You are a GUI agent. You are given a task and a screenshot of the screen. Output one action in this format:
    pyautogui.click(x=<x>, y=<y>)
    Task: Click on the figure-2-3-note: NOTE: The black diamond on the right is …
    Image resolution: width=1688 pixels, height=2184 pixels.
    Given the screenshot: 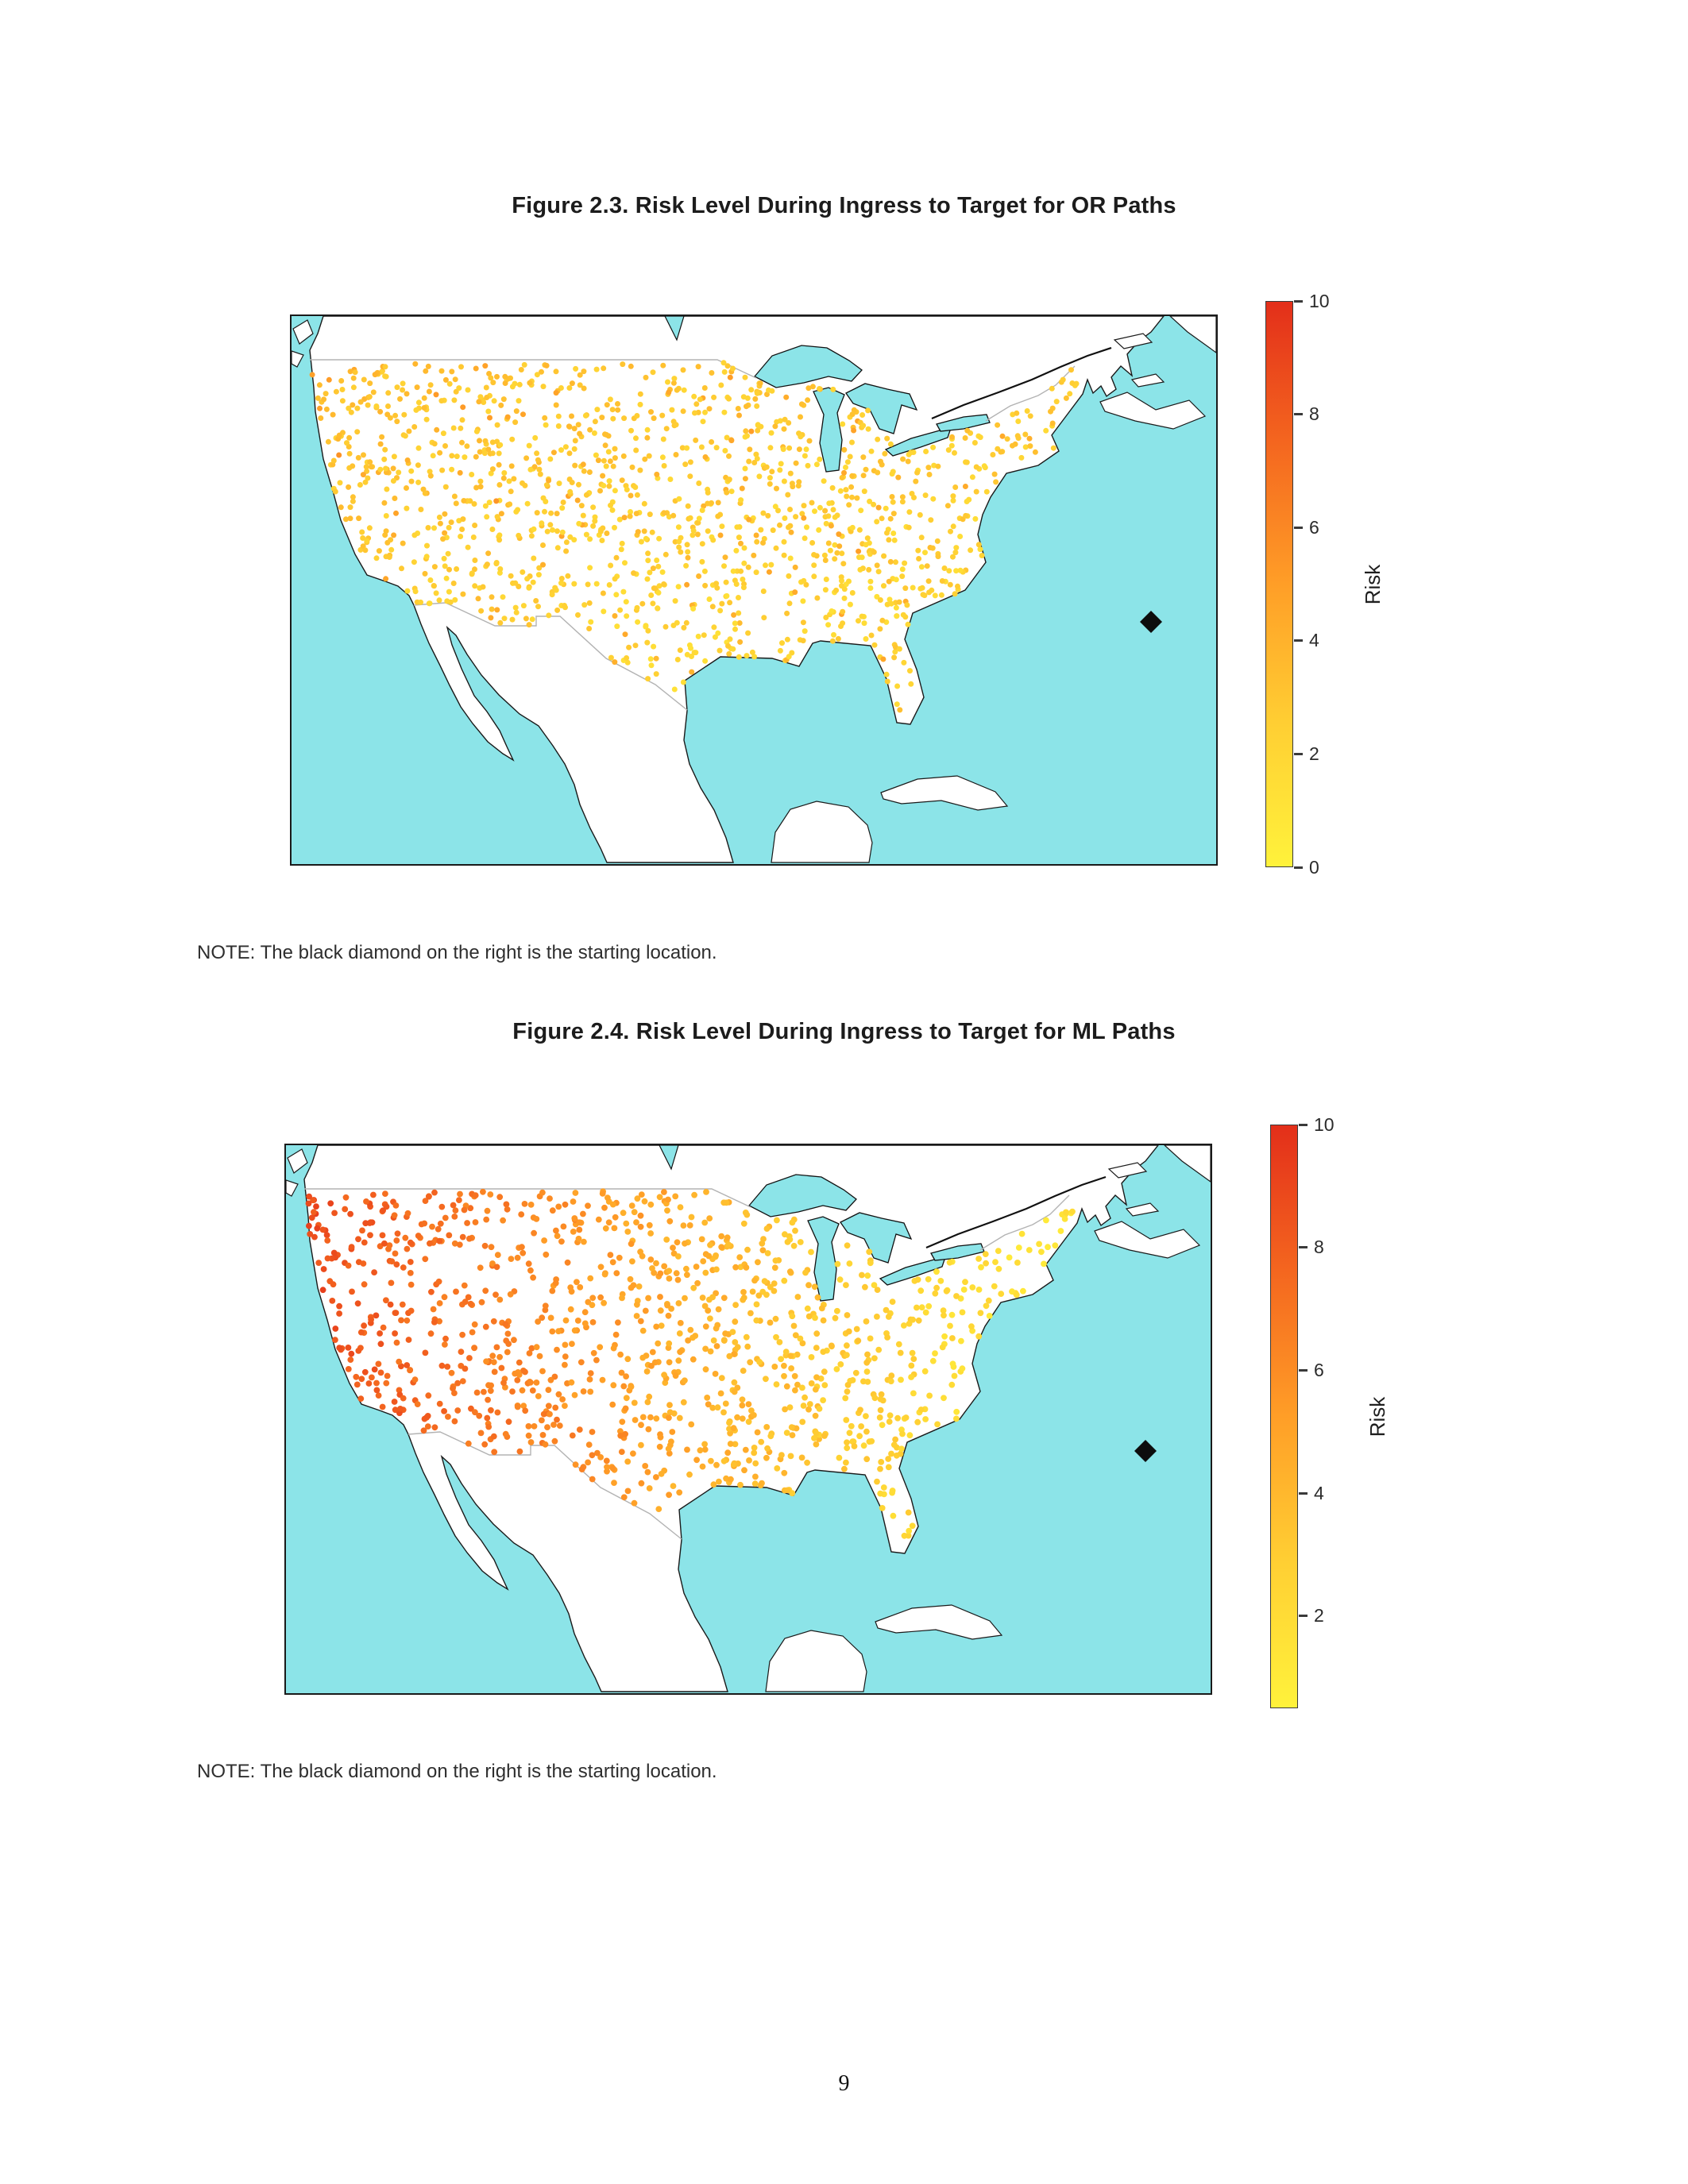 What is the action you would take?
    pyautogui.click(x=457, y=952)
    